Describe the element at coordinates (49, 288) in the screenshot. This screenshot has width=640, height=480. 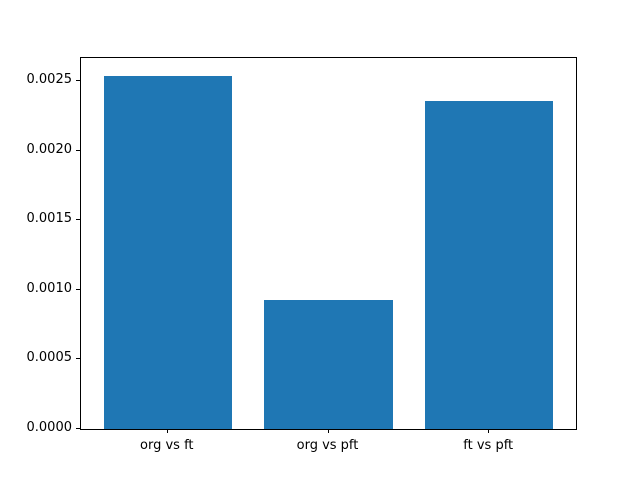
I see `y-tick-label: 0.0010` at that location.